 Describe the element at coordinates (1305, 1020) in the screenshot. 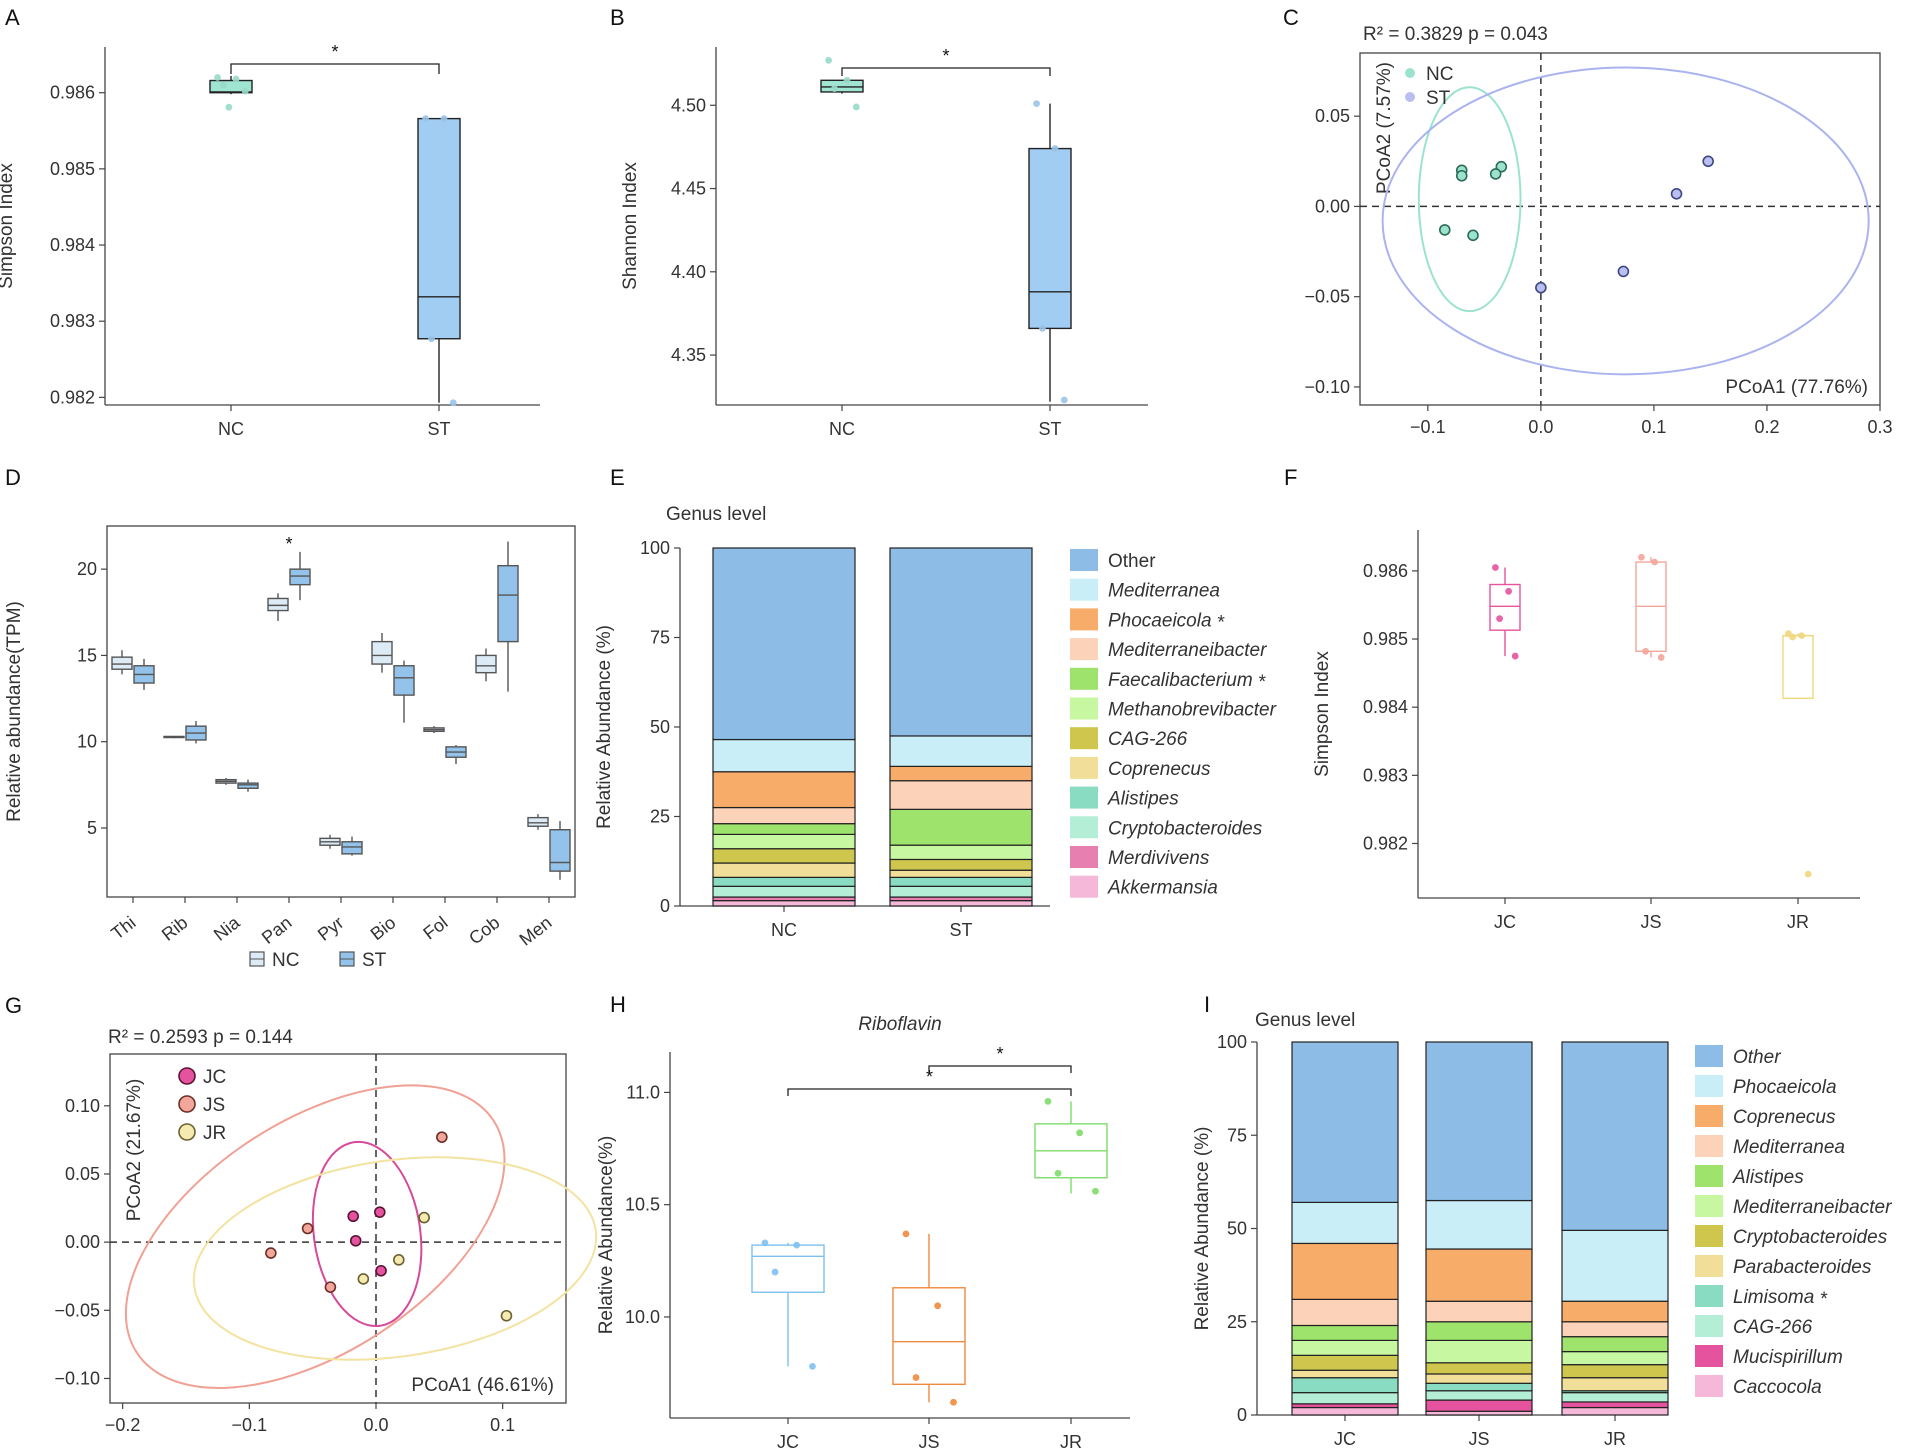

I see `chart-title: Genus level` at that location.